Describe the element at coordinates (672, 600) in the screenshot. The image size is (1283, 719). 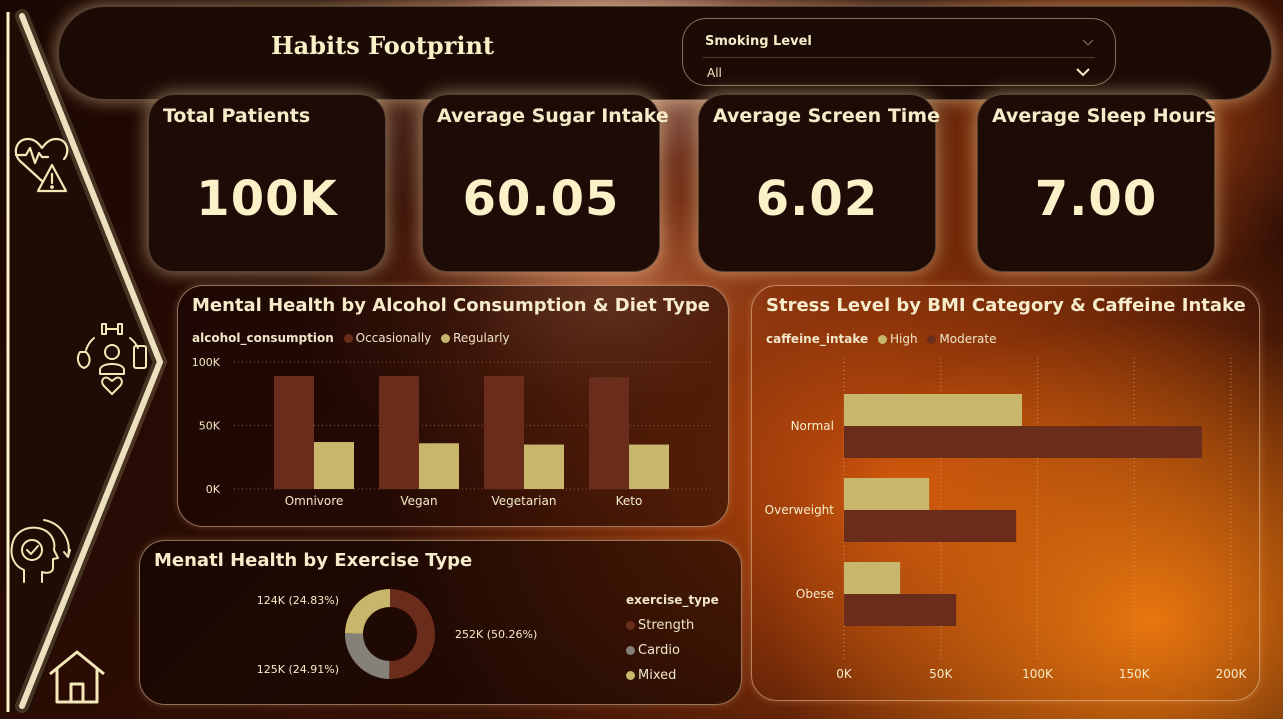
I see `legend-title: exercise_type` at that location.